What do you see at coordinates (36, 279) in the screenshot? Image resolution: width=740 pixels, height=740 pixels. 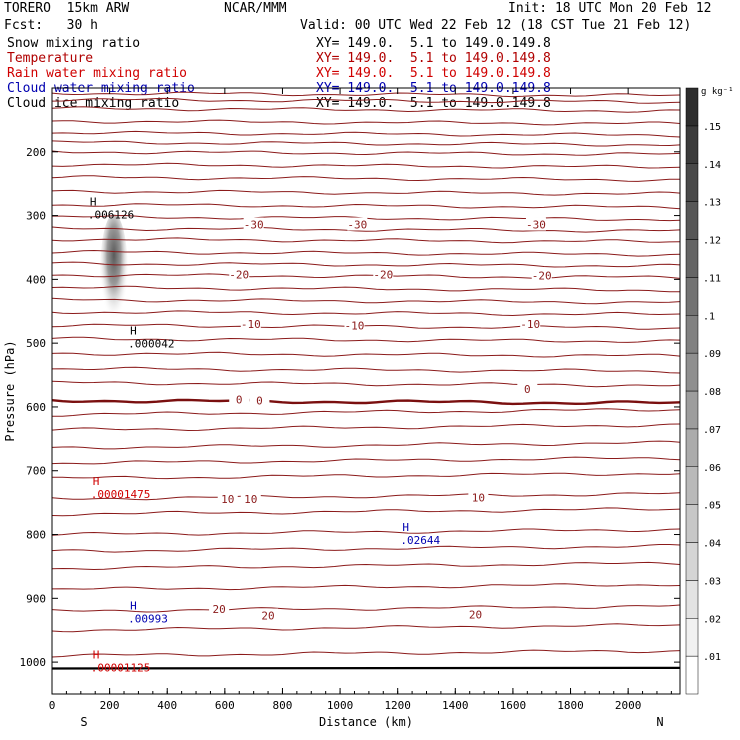 I see `y-tick-label: 400` at bounding box center [36, 279].